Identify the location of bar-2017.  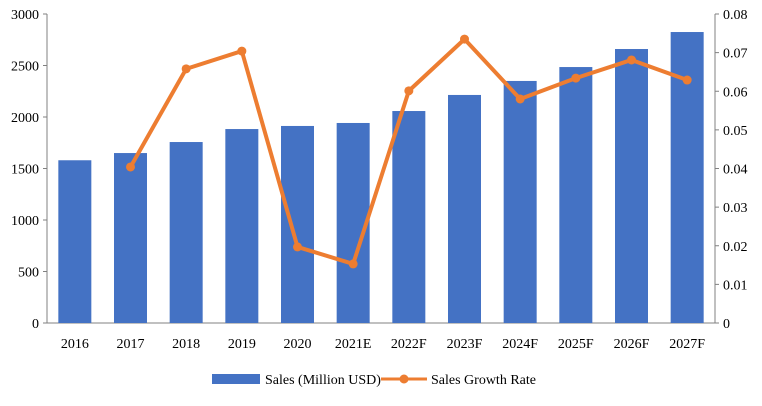
(130, 238).